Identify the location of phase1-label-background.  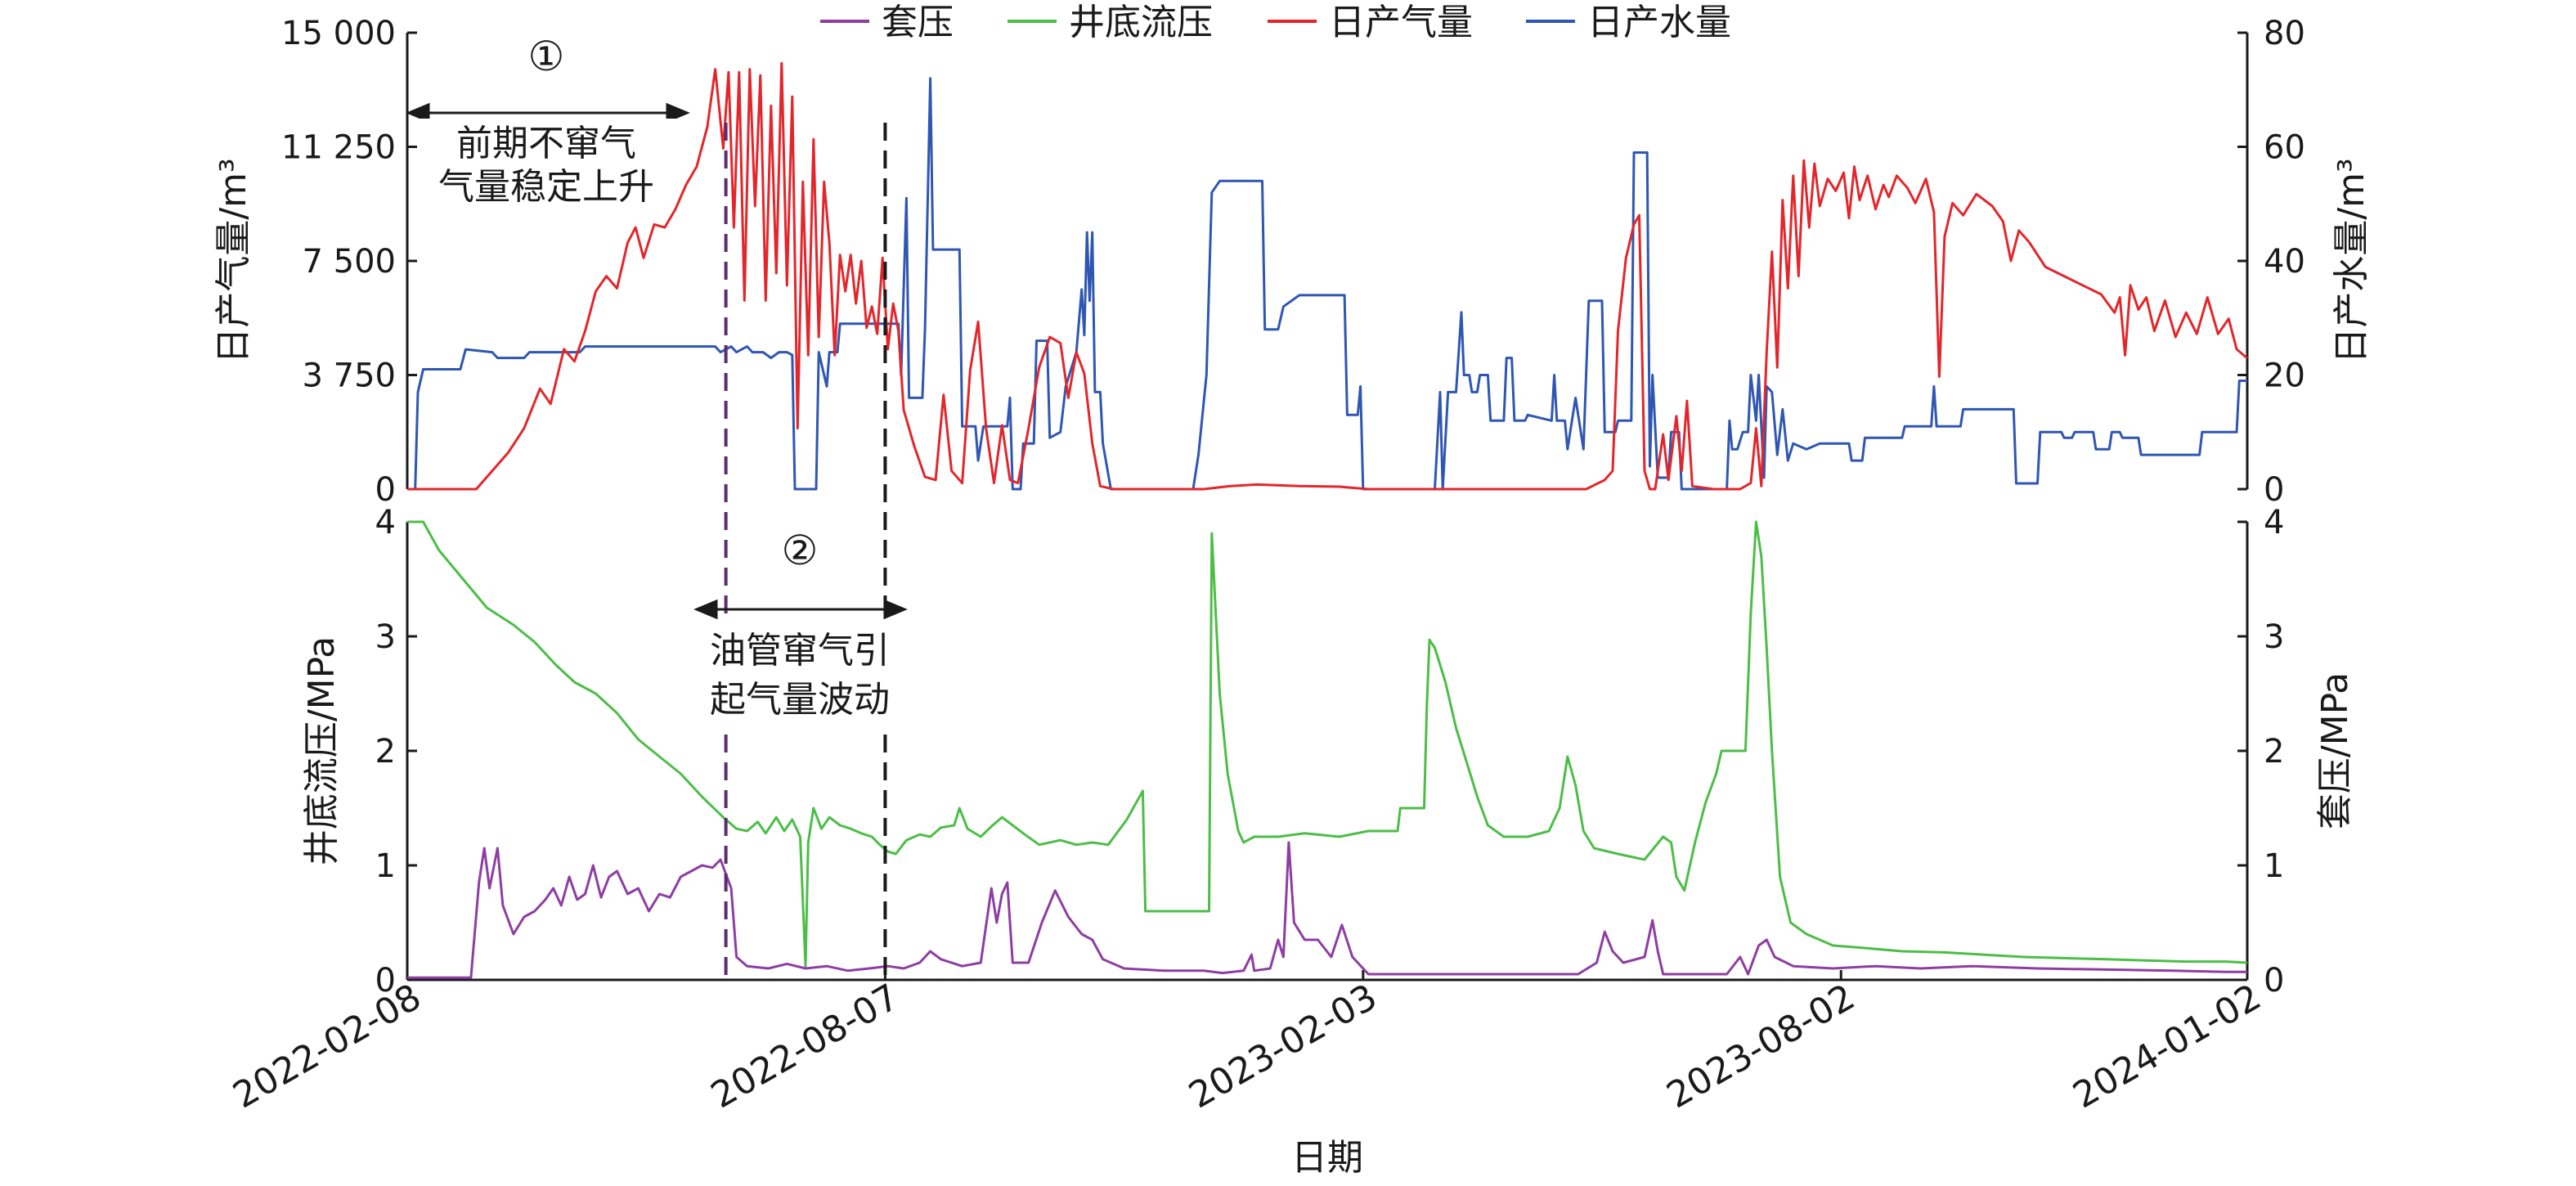
(546, 163).